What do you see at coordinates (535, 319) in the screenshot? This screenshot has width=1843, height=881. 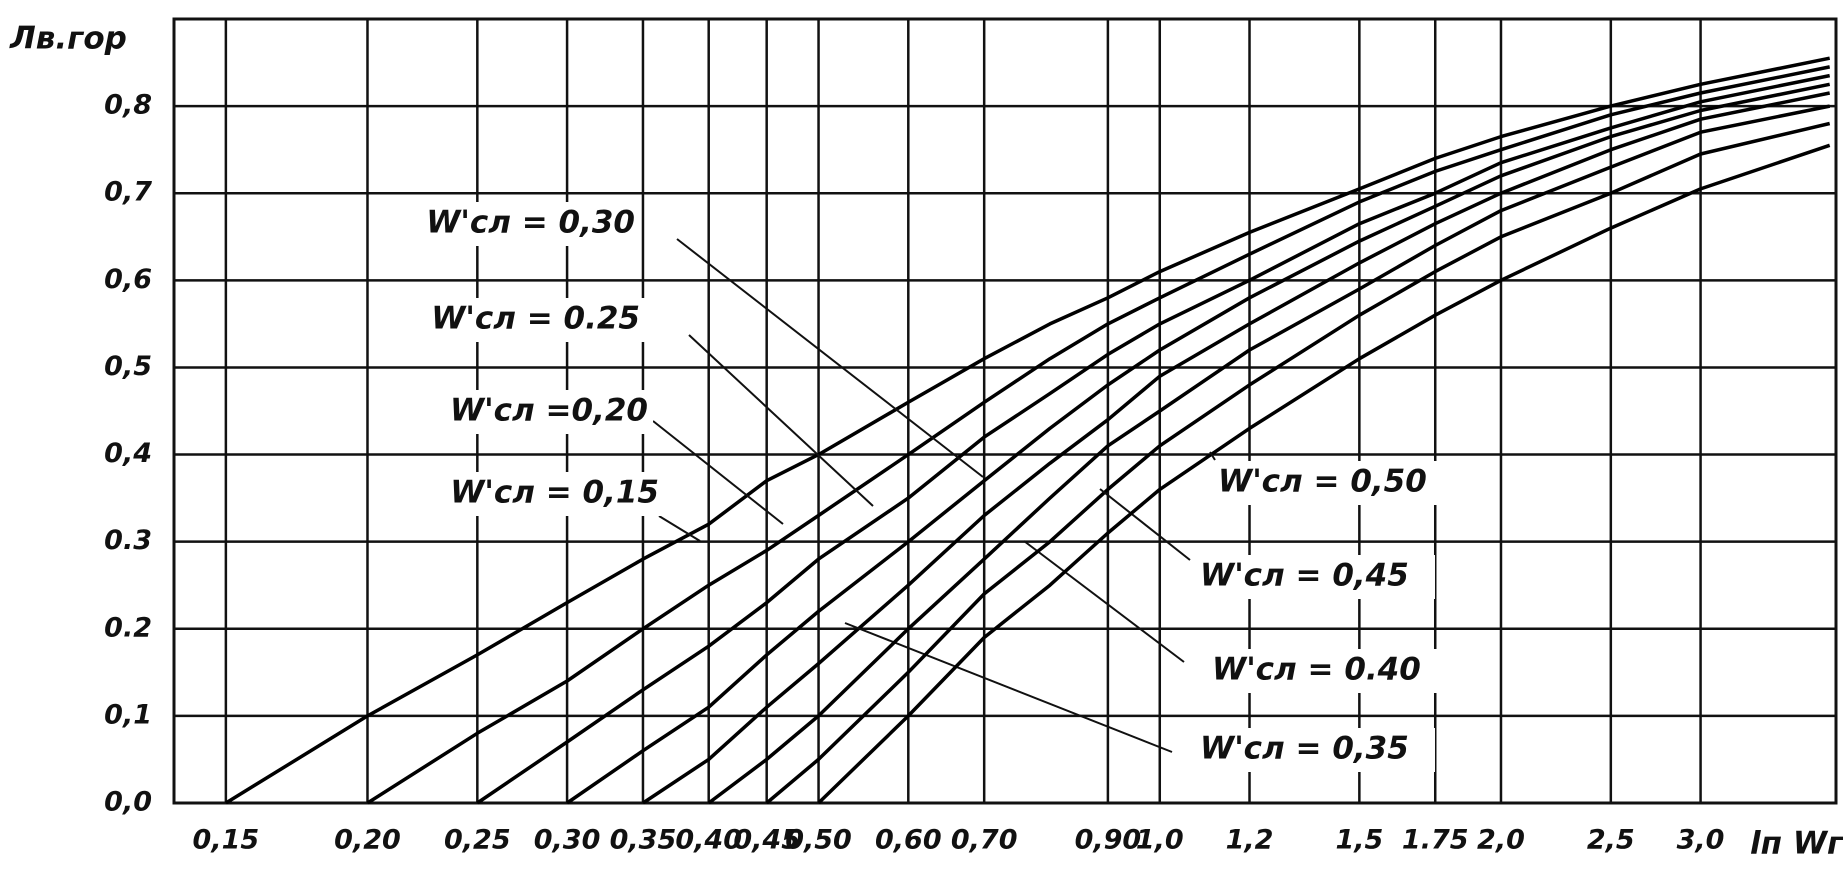 I see `series-label: W'сл = 0.25` at bounding box center [535, 319].